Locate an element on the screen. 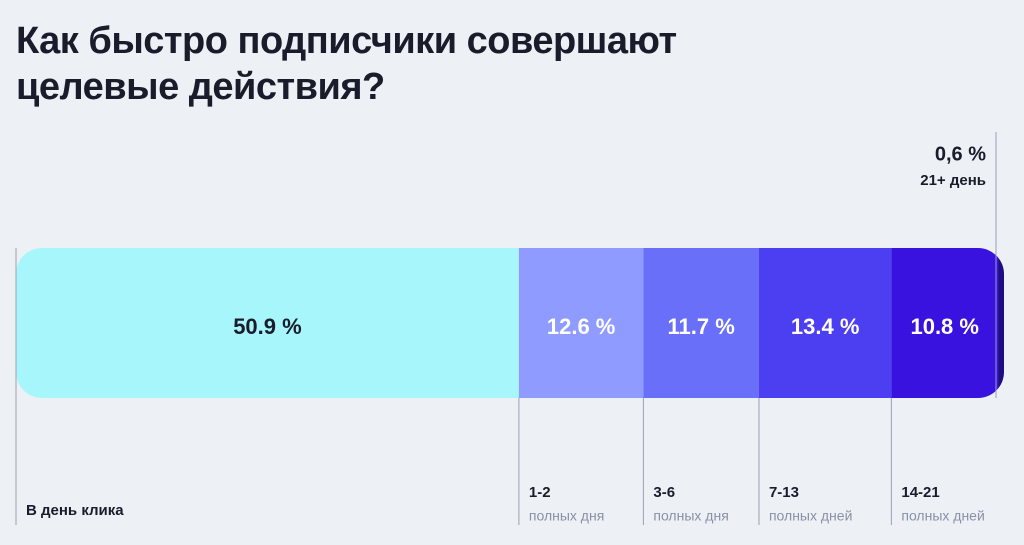 The height and width of the screenshot is (545, 1024). category-label: 21+ день is located at coordinates (953, 180).